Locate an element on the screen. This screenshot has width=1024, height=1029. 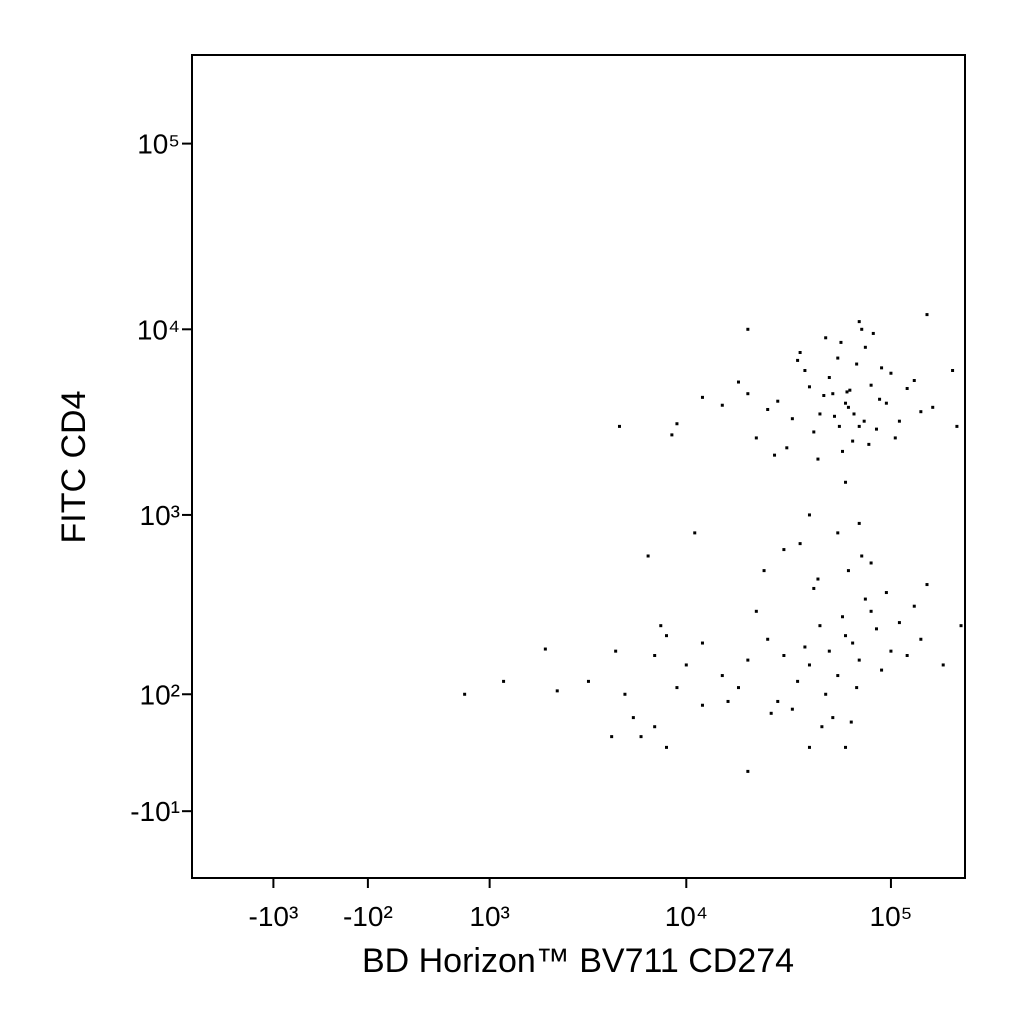
y-tick-label: 10³ is located at coordinates (160, 515).